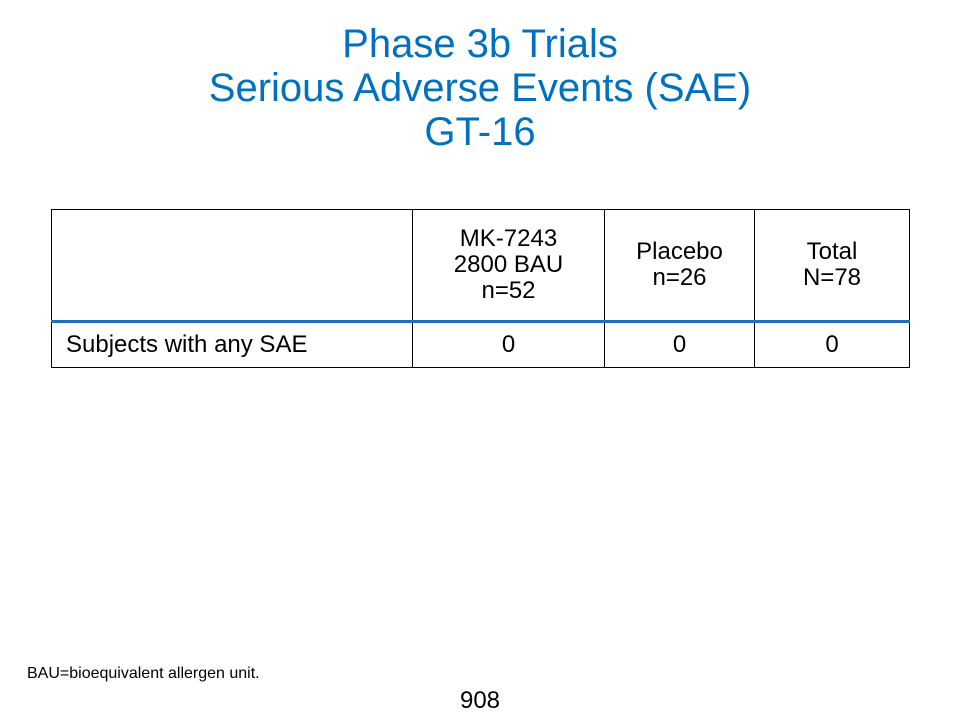 The width and height of the screenshot is (960, 720). Describe the element at coordinates (679, 277) in the screenshot. I see `header-placebo-line-2: n=26` at that location.